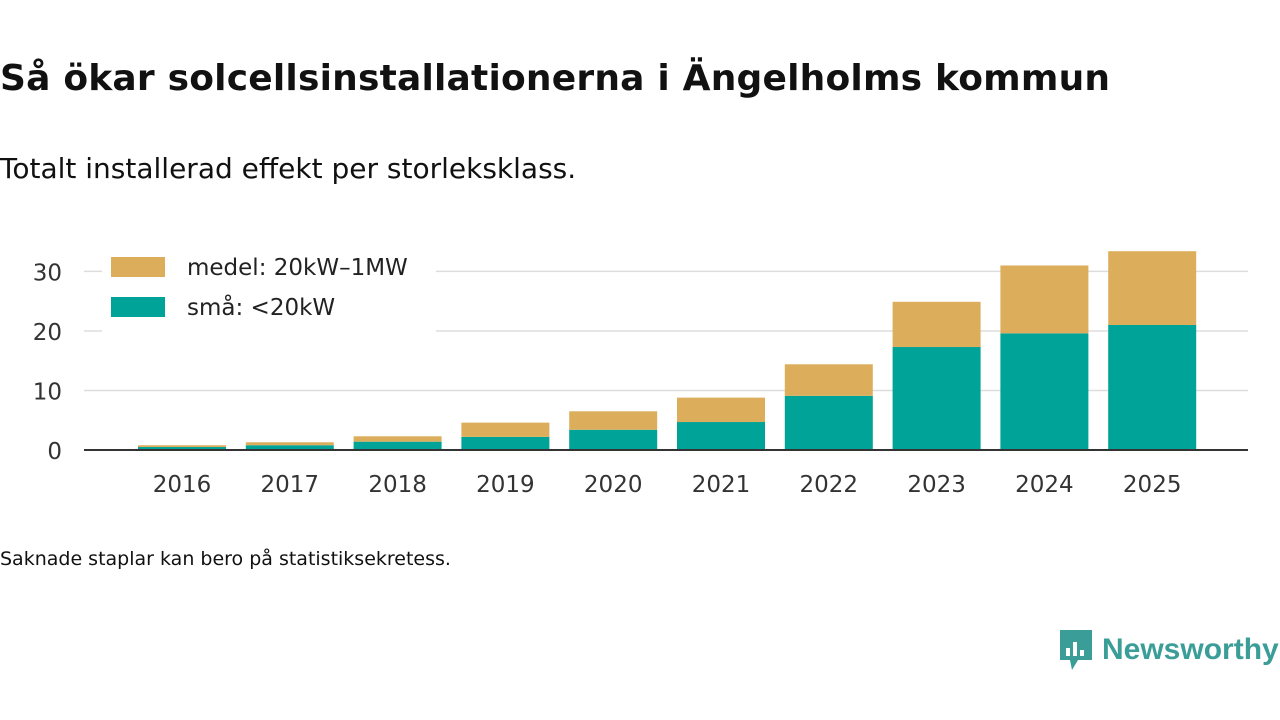  I want to click on newsworthy-logo-text: Newsworthy, so click(1190, 649).